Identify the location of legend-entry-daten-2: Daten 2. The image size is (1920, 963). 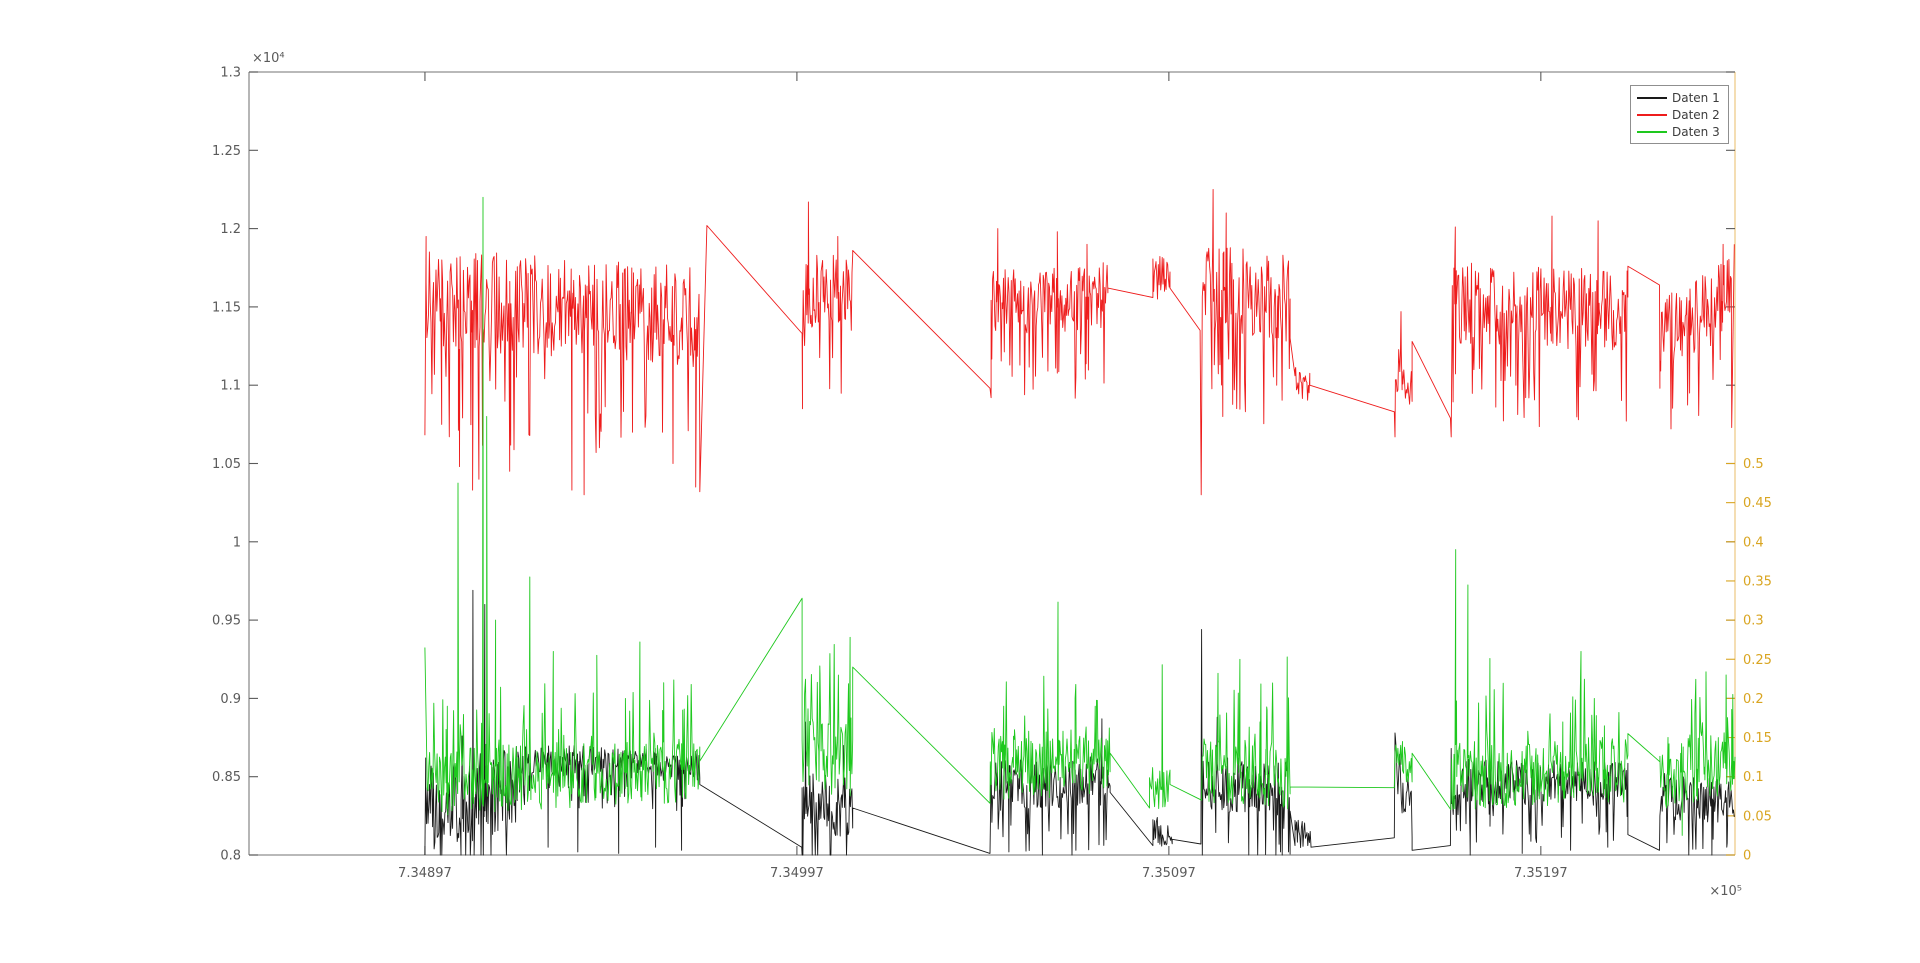
(1678, 114).